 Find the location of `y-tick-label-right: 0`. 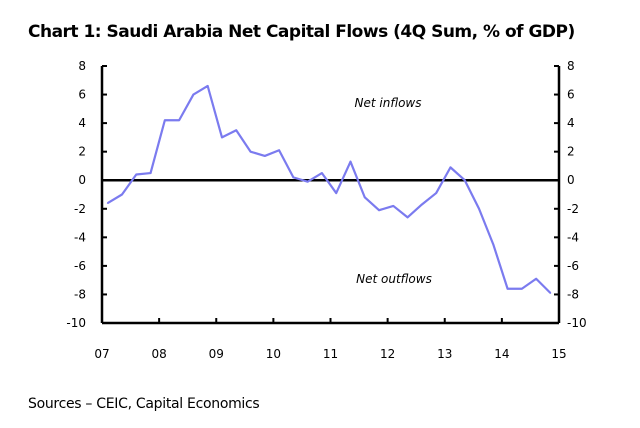

y-tick-label-right: 0 is located at coordinates (571, 180).